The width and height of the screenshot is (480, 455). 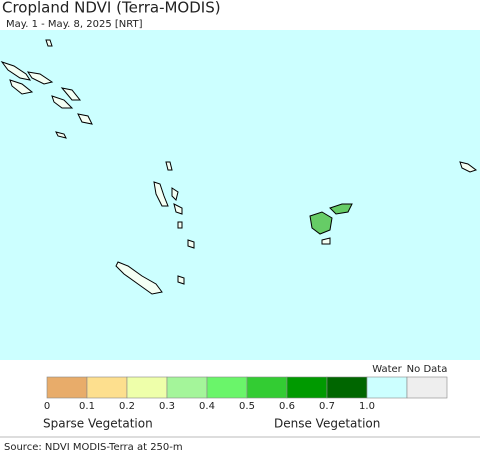 What do you see at coordinates (93, 447) in the screenshot?
I see `source: Source: NDVI MODIS-Terra at 250-m` at bounding box center [93, 447].